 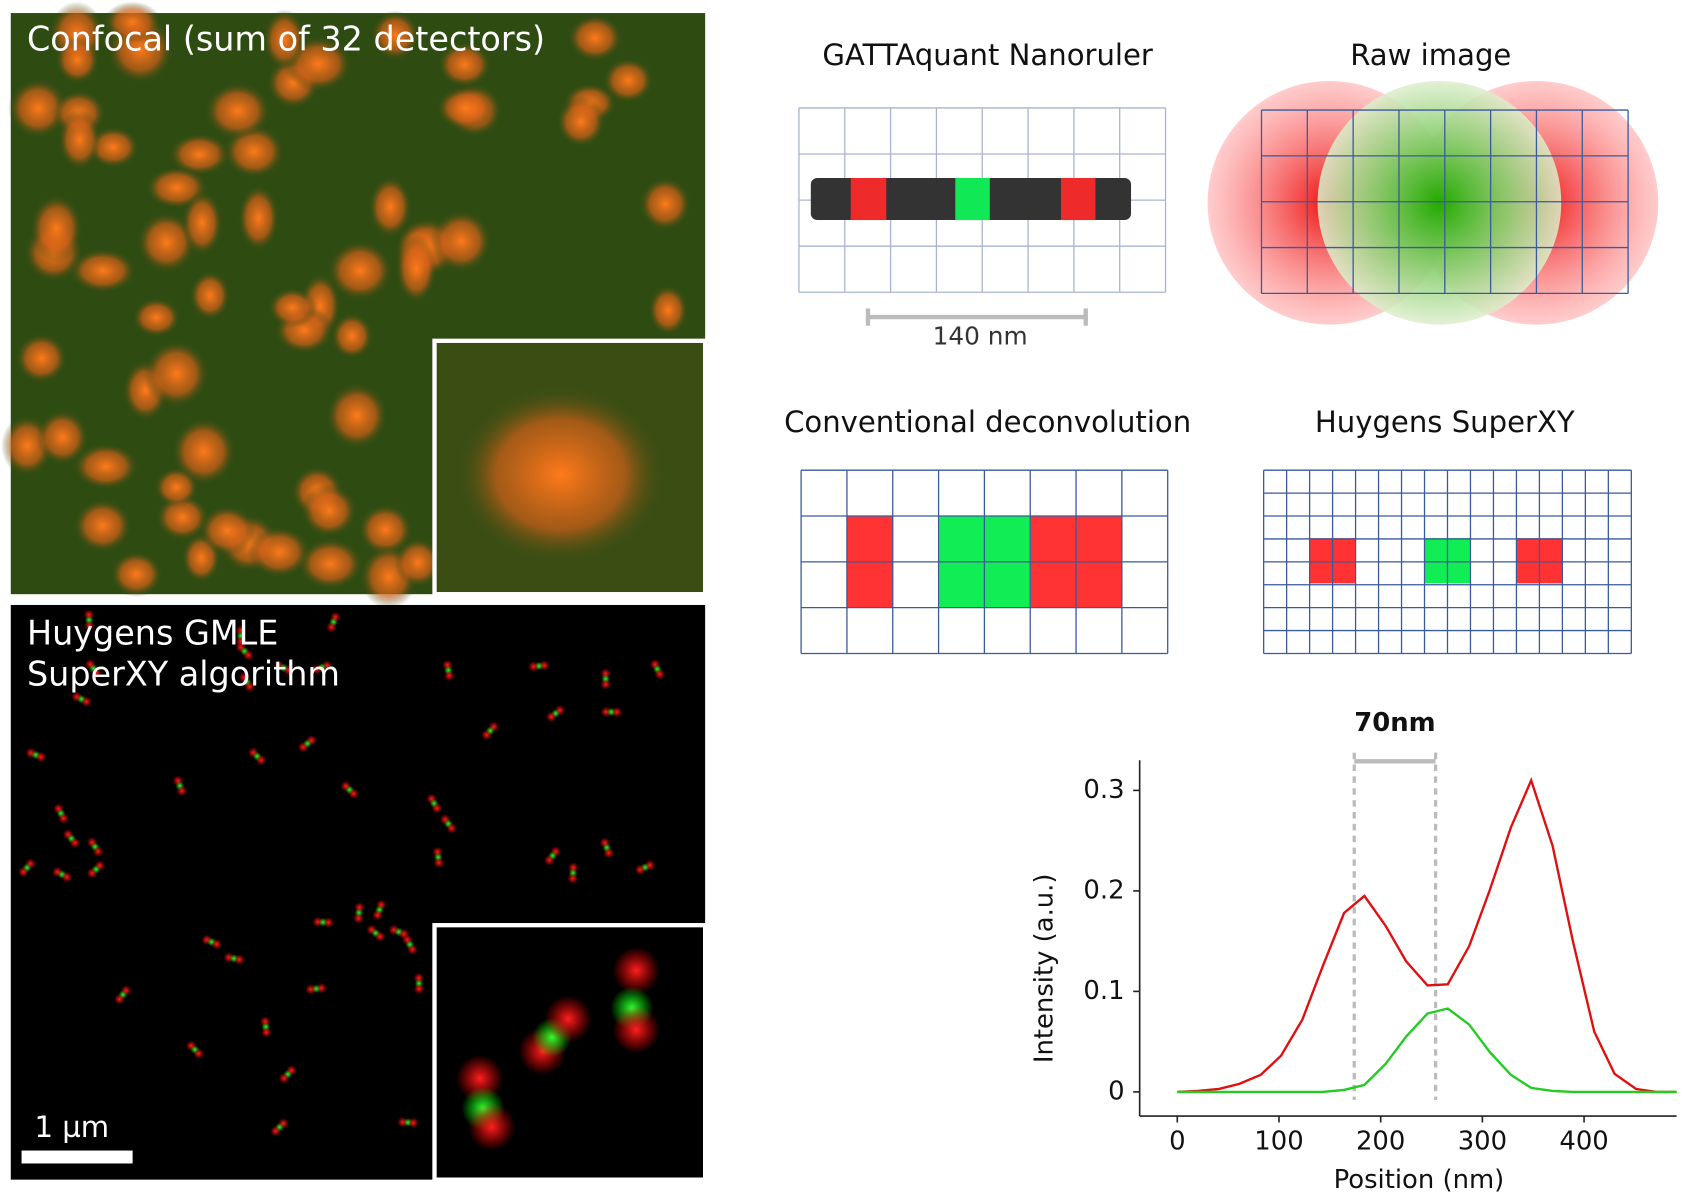 I want to click on y-tick-label: 0.3, so click(x=1103, y=790).